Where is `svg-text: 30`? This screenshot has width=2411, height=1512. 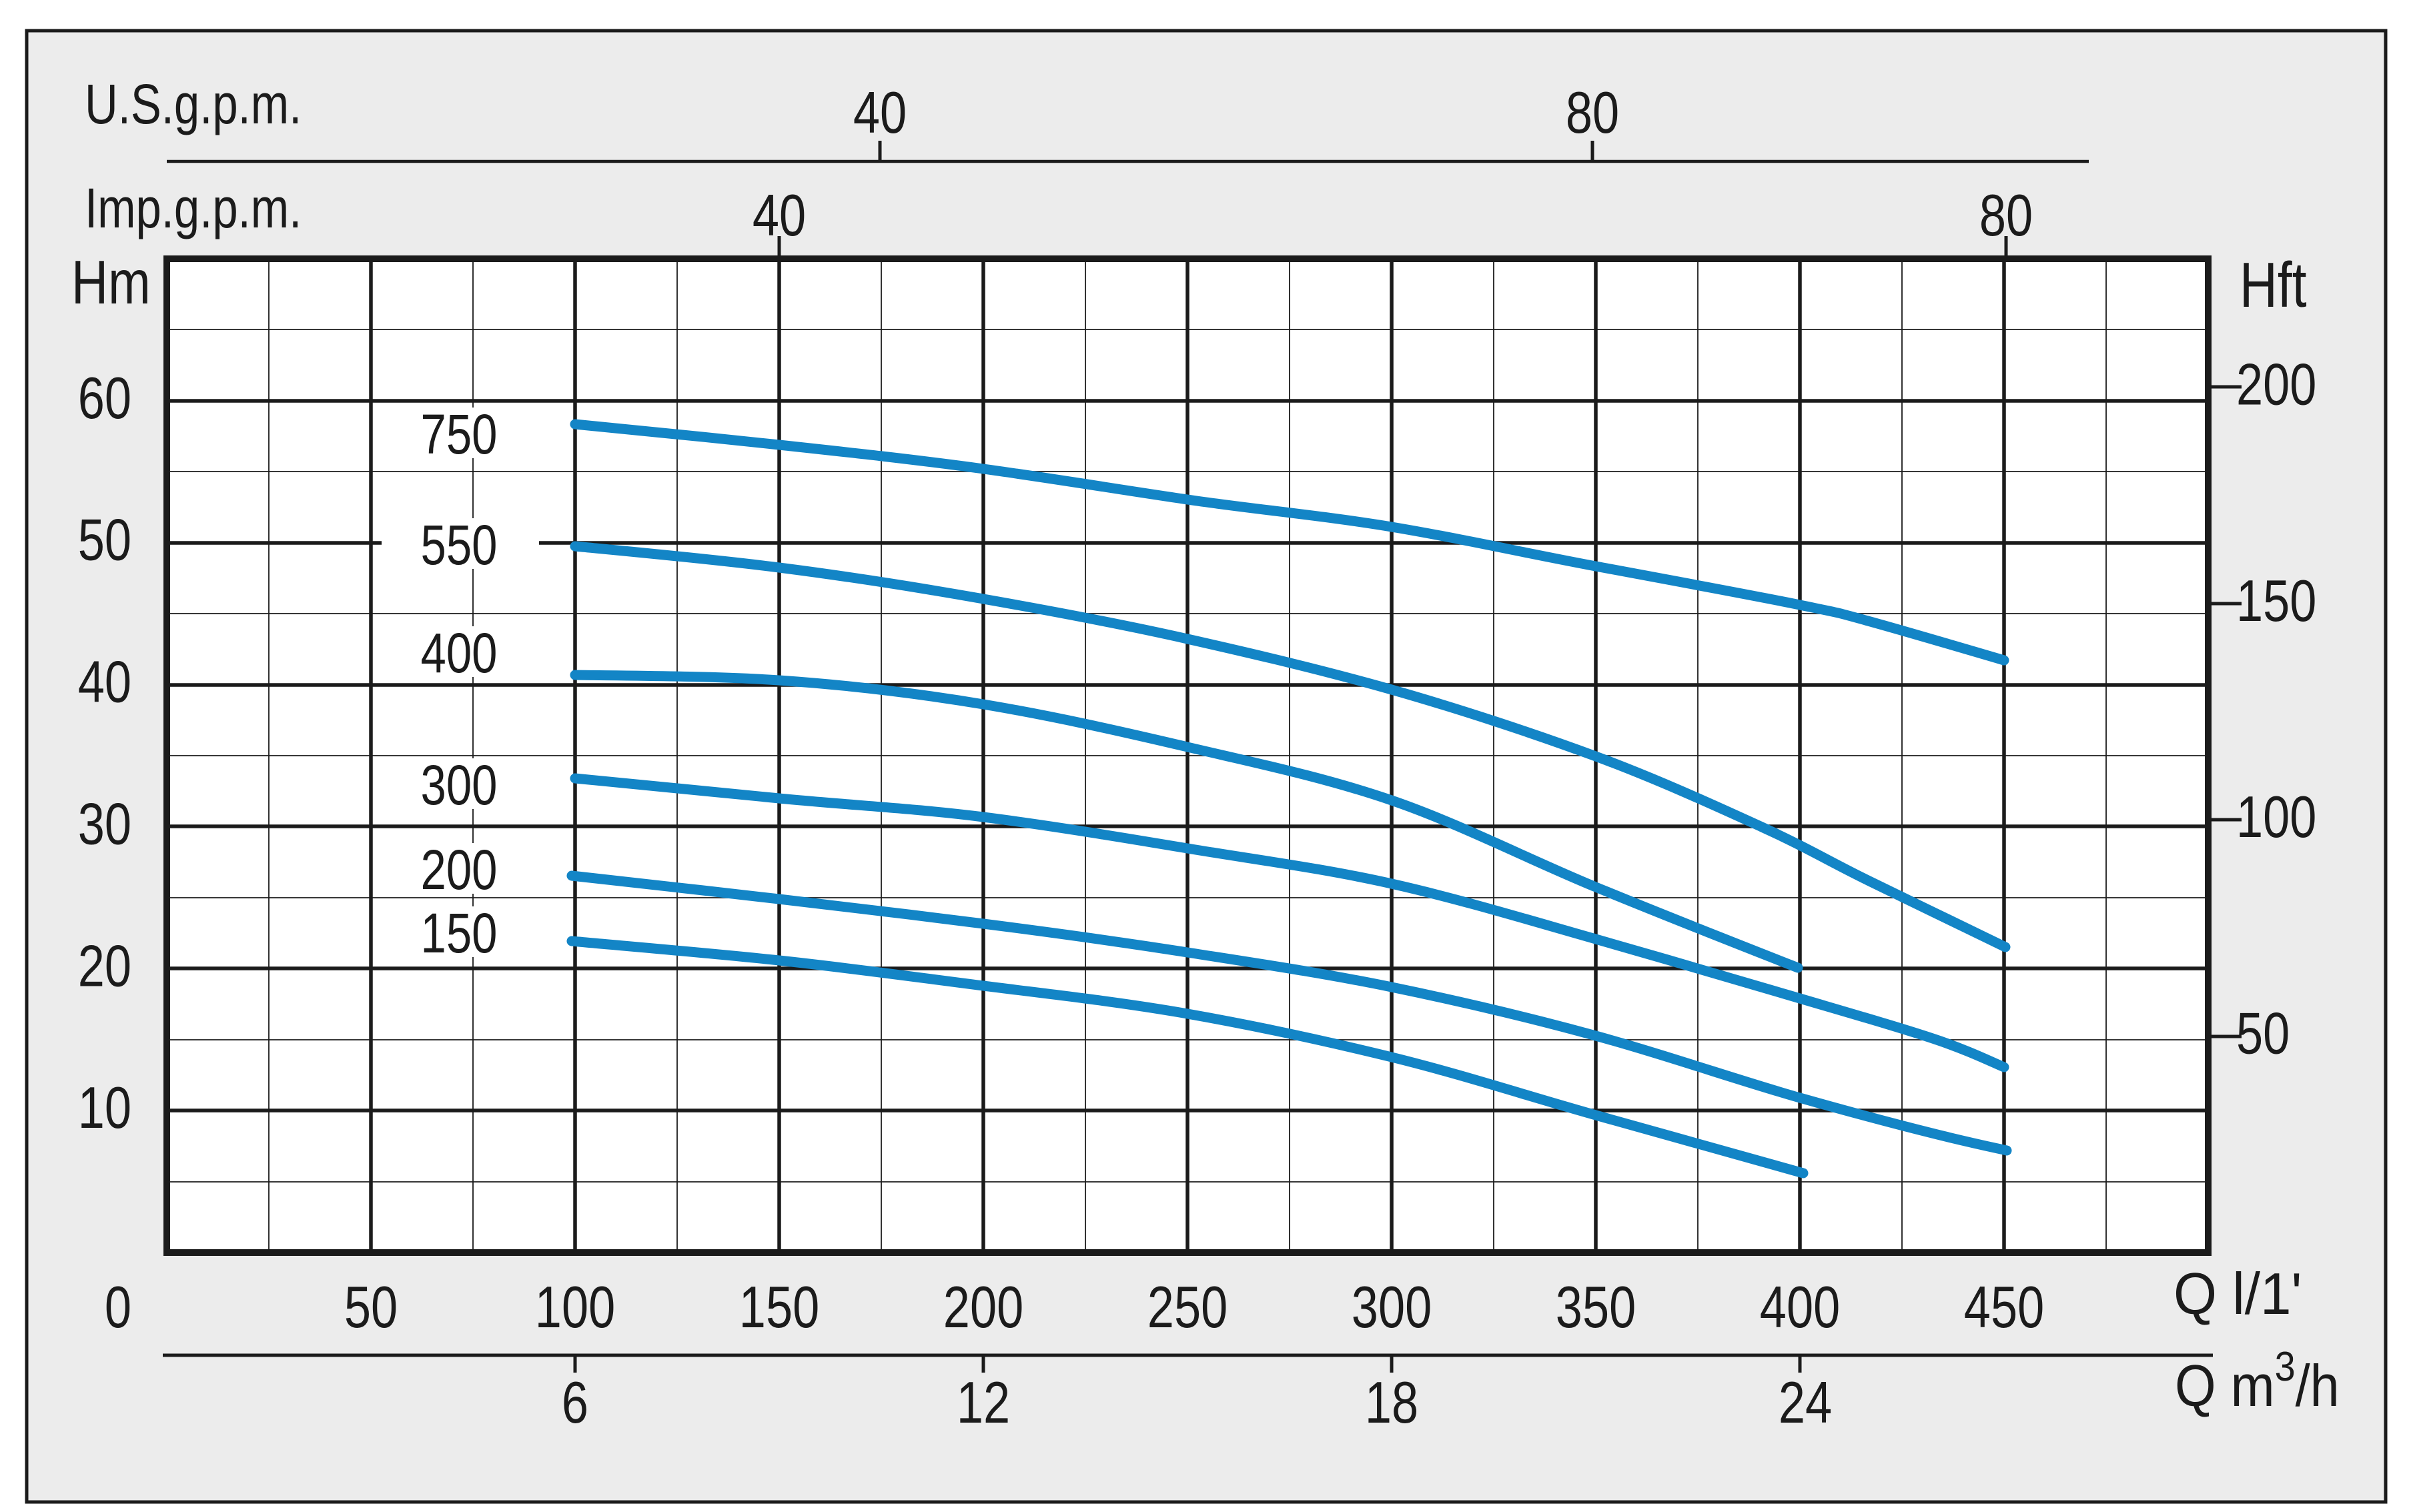 svg-text: 30 is located at coordinates (105, 824).